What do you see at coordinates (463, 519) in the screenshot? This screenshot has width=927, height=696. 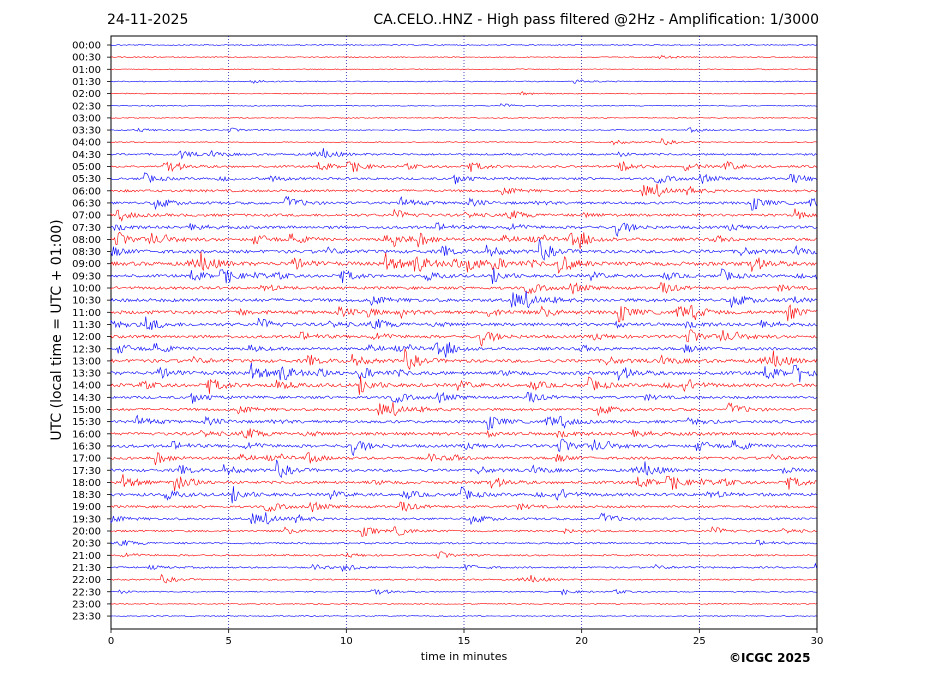 I see `trace-1930` at bounding box center [463, 519].